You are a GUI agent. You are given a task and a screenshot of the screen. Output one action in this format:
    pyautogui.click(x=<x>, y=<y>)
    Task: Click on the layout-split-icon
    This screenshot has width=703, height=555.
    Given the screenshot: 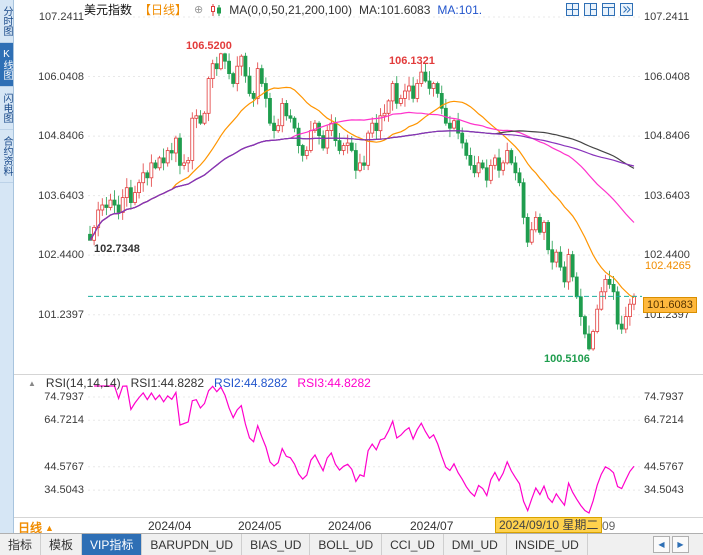 What is the action you would take?
    pyautogui.click(x=590, y=9)
    